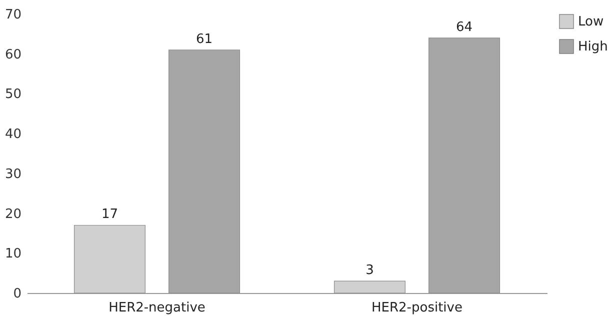 Image resolution: width=610 pixels, height=335 pixels. Describe the element at coordinates (13, 254) in the screenshot. I see `y-tick-label: 10` at that location.